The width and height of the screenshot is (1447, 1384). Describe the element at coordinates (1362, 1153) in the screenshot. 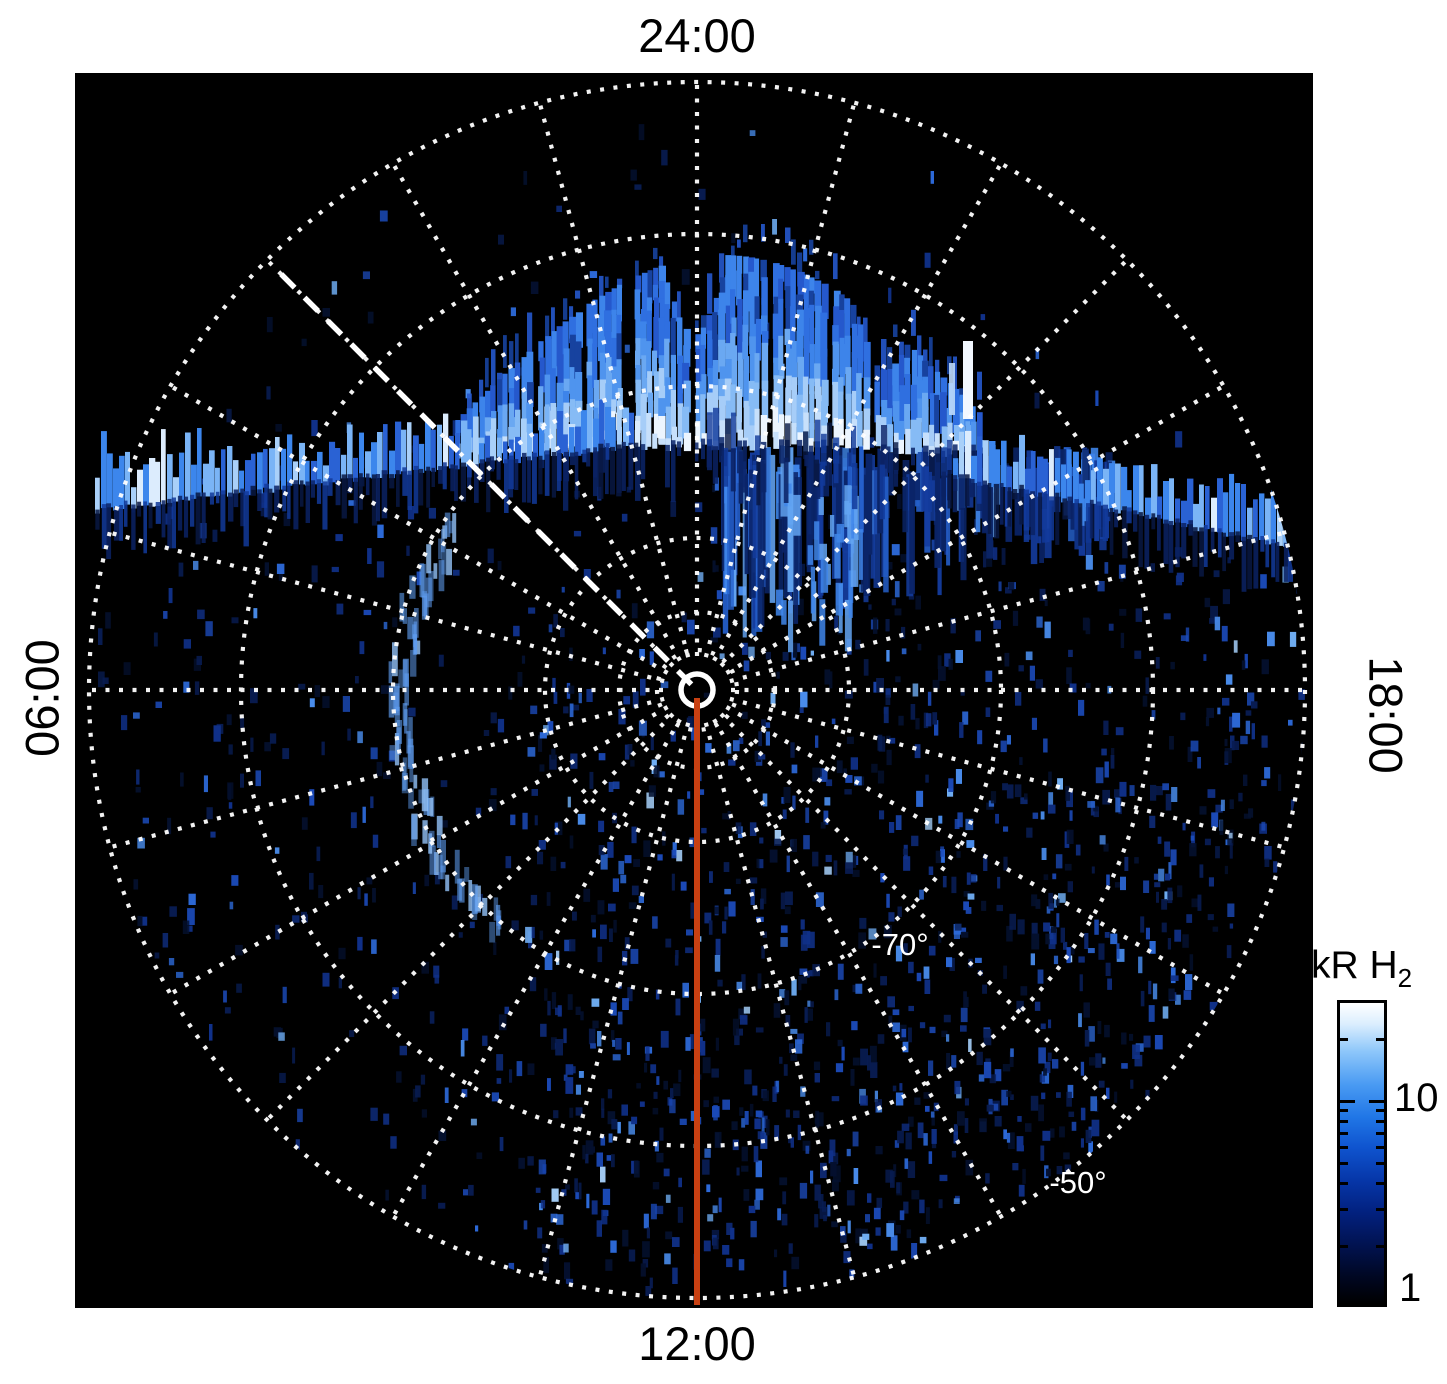

I see `colorbar` at that location.